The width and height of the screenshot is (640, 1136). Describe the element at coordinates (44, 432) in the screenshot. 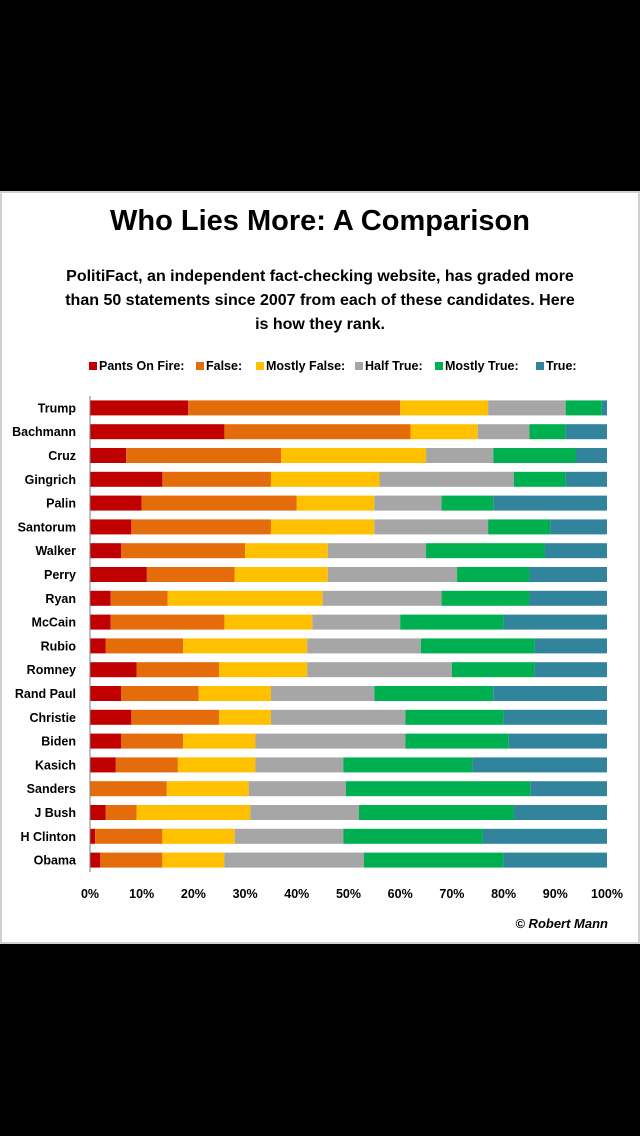

I see `category-label: Bachmann` at that location.